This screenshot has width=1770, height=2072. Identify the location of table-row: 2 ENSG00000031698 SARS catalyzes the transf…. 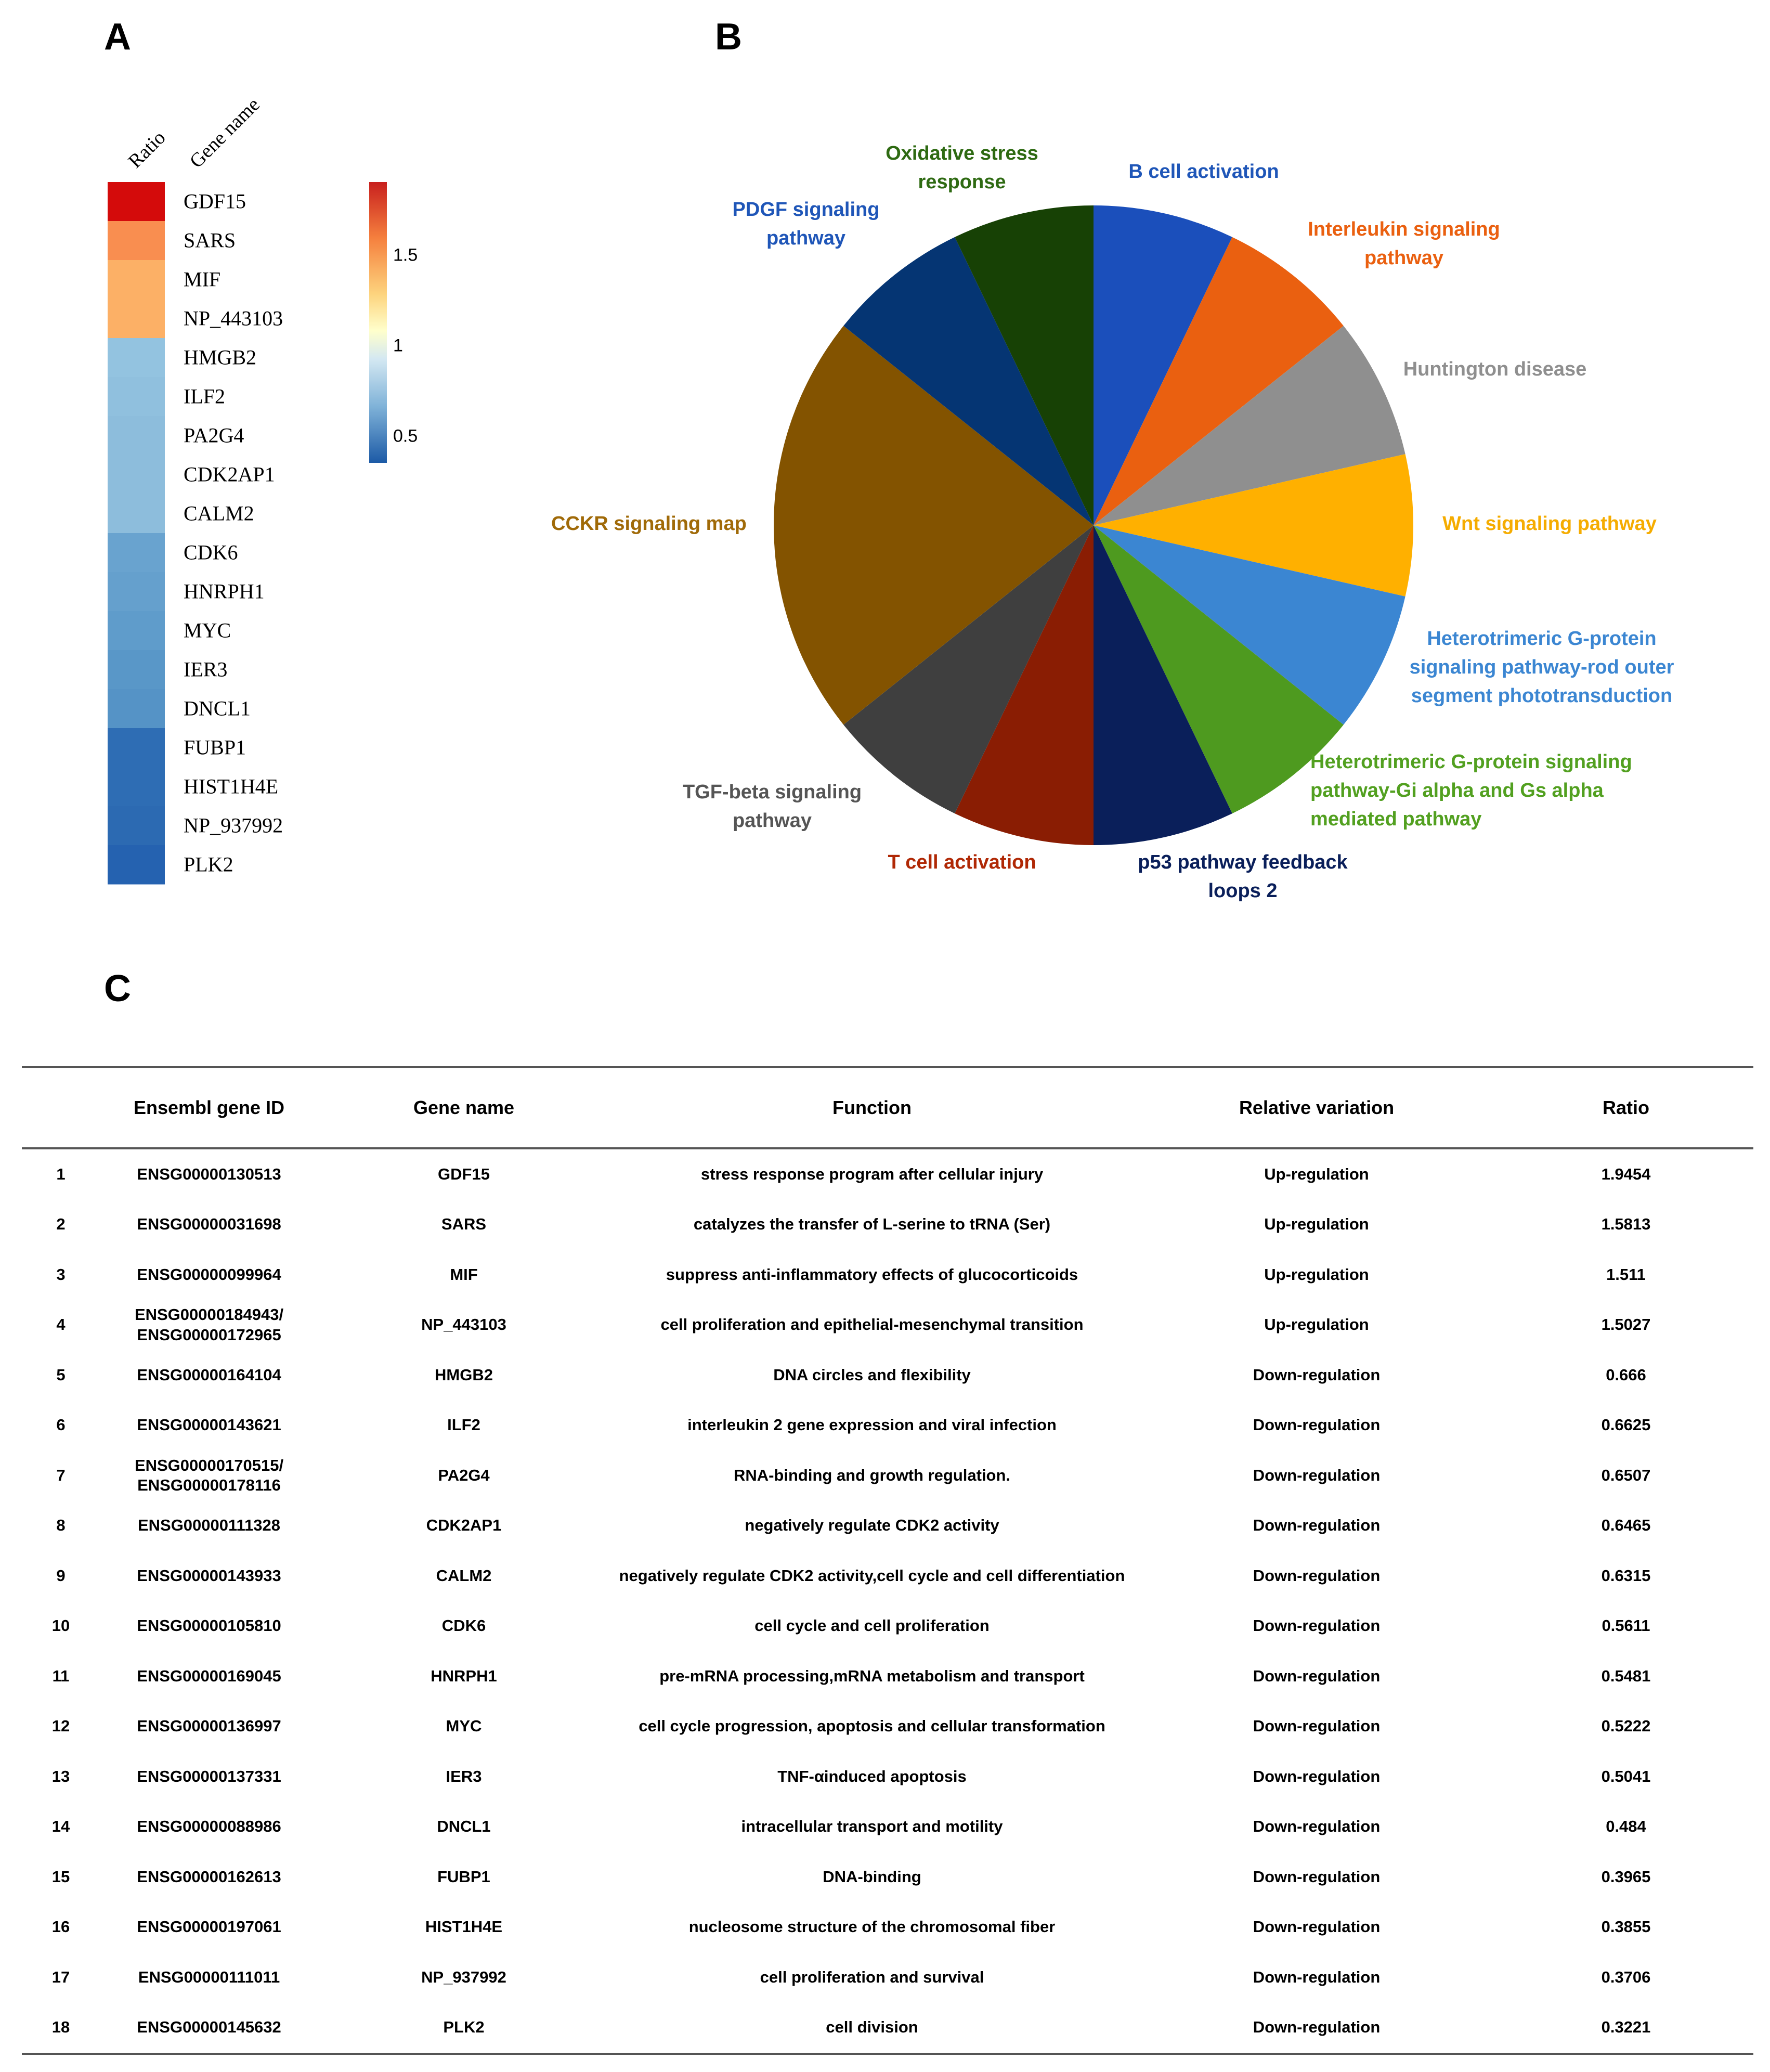
(887, 1225).